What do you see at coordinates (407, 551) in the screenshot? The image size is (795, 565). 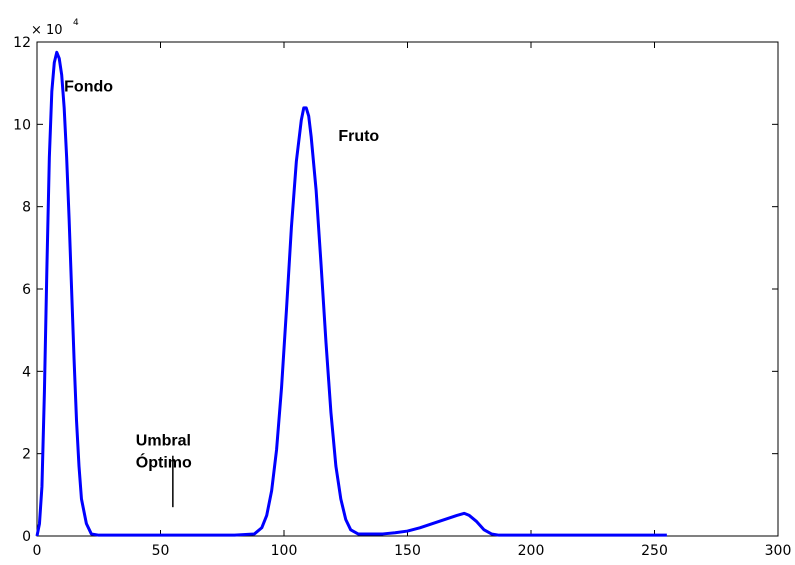 I see `x-tick-label: 150` at bounding box center [407, 551].